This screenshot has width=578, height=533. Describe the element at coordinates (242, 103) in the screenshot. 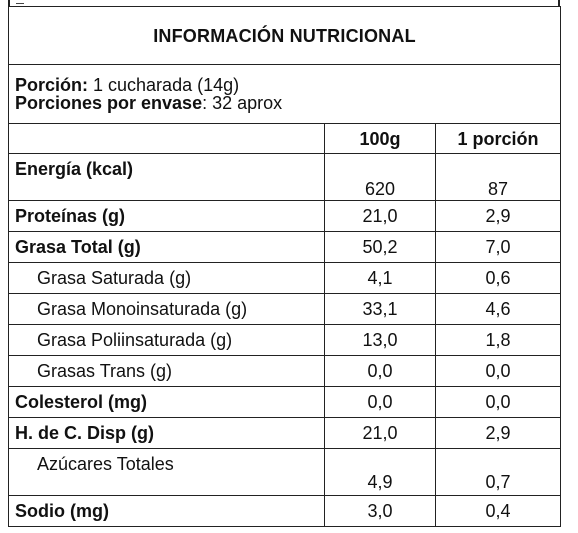

I see `servings-value: : 32 aprox` at that location.